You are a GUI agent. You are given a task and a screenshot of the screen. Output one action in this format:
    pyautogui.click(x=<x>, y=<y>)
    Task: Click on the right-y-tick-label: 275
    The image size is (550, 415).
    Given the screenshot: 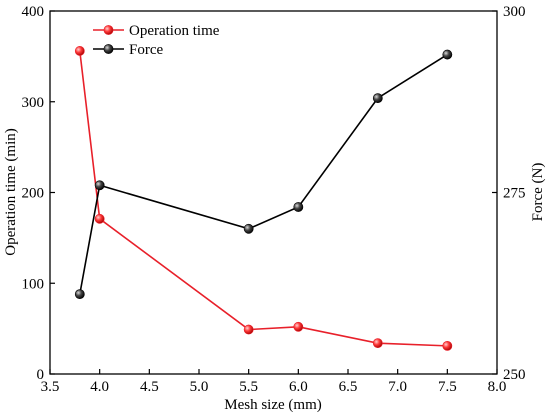 What is the action you would take?
    pyautogui.click(x=514, y=194)
    